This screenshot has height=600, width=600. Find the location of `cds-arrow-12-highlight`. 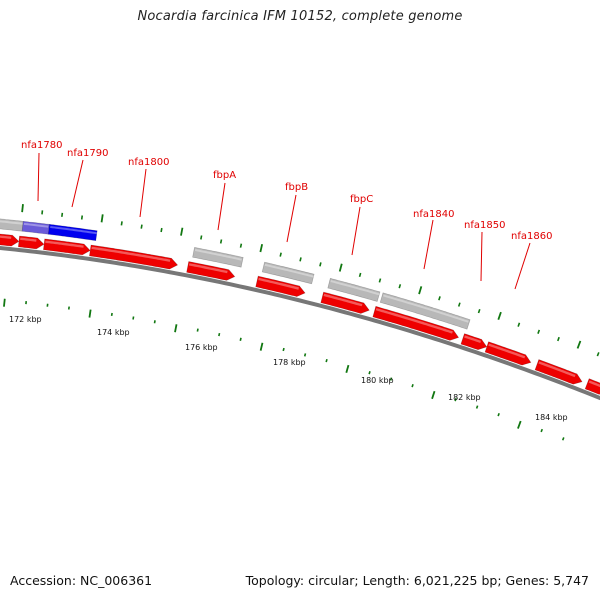

cds-arrow-12-highlight is located at coordinates (594, 384).